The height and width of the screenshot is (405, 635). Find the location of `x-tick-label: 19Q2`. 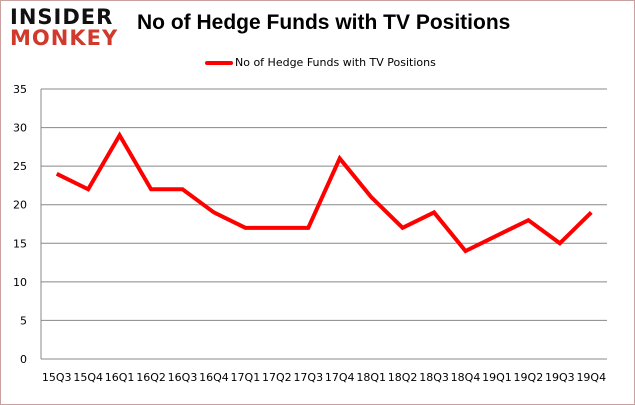

x-tick-label: 19Q2 is located at coordinates (529, 377).